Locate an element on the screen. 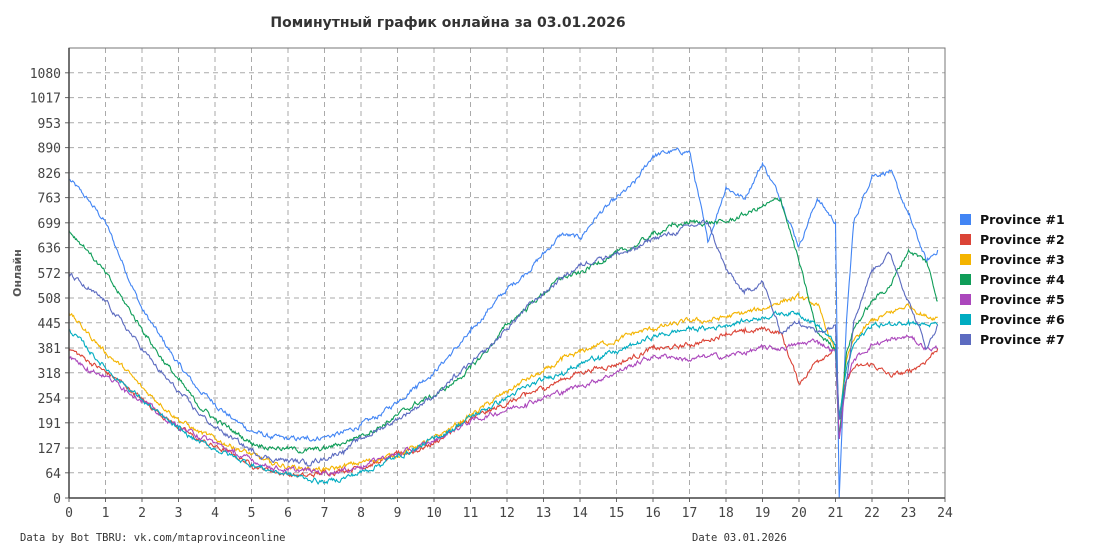 This screenshot has width=1095, height=550. chart-title: Поминутный график онлайна за 03.01.2026 is located at coordinates (447, 23).